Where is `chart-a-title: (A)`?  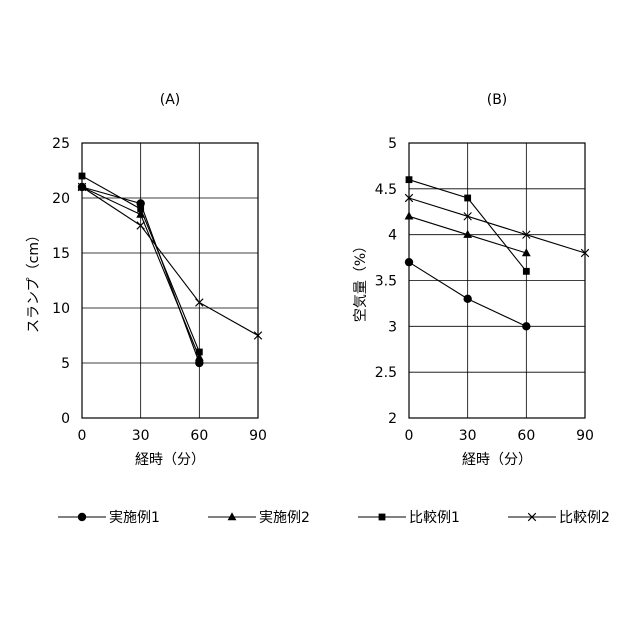
chart-a-title: (A) is located at coordinates (170, 100).